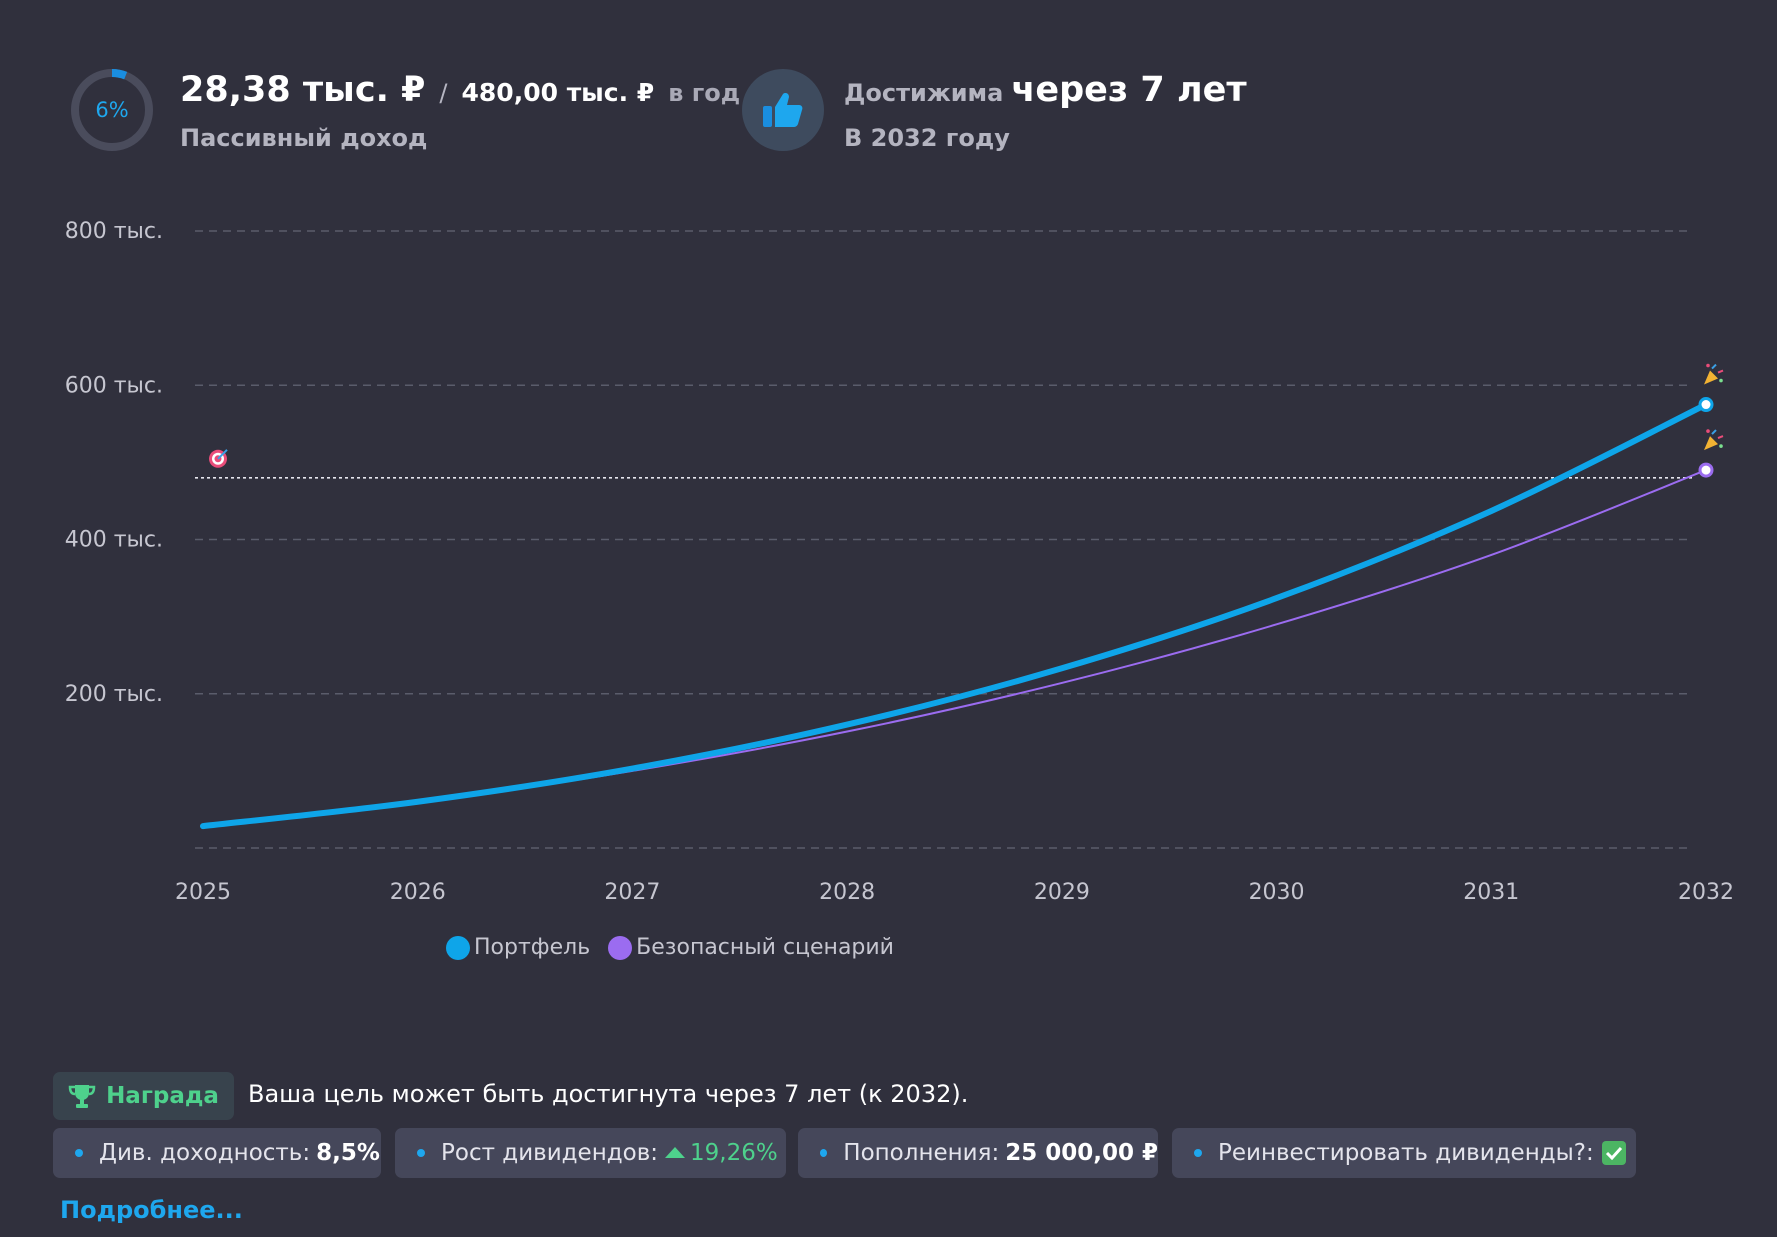 This screenshot has height=1237, width=1777. I want to click on progress-ring: 6%, so click(112, 110).